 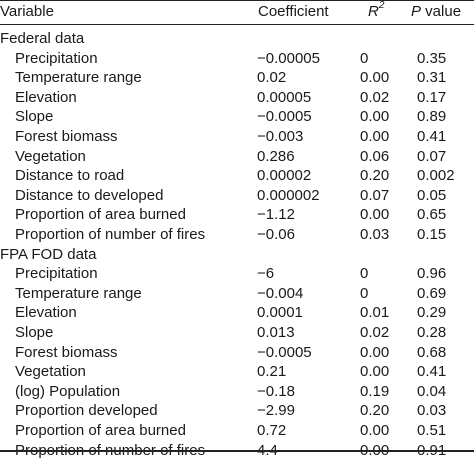 What do you see at coordinates (284, 97) in the screenshot?
I see `cell-coefficient: 0.00005` at bounding box center [284, 97].